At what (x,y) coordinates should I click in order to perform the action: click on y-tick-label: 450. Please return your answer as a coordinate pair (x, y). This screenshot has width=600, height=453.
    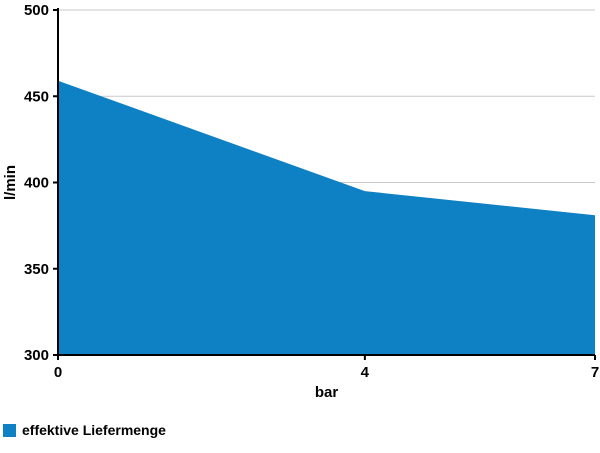
    Looking at the image, I should click on (36, 96).